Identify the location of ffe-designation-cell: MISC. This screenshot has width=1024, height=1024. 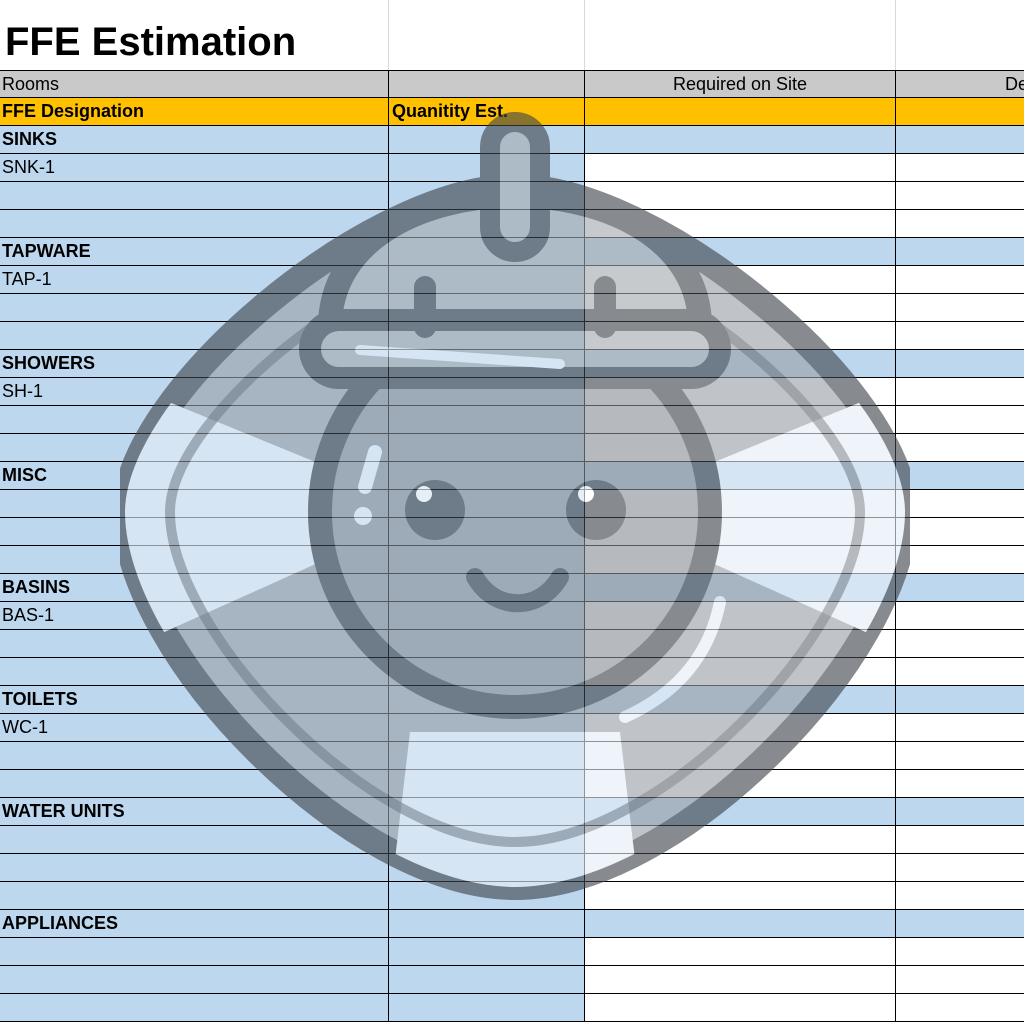
(194, 476).